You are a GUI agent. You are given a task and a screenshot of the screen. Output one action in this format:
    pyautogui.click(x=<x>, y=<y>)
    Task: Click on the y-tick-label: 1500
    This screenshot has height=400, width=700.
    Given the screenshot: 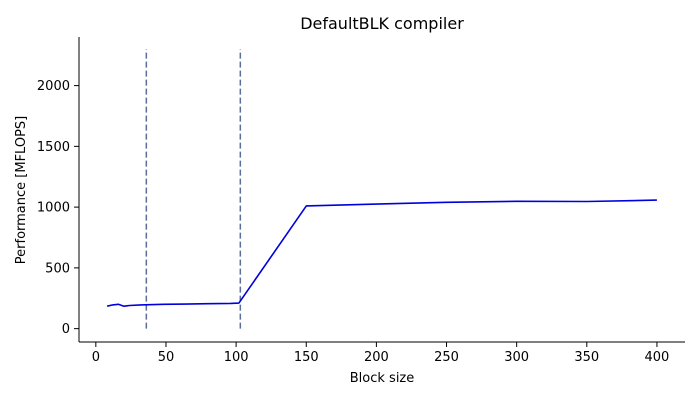 What is the action you would take?
    pyautogui.click(x=53, y=147)
    